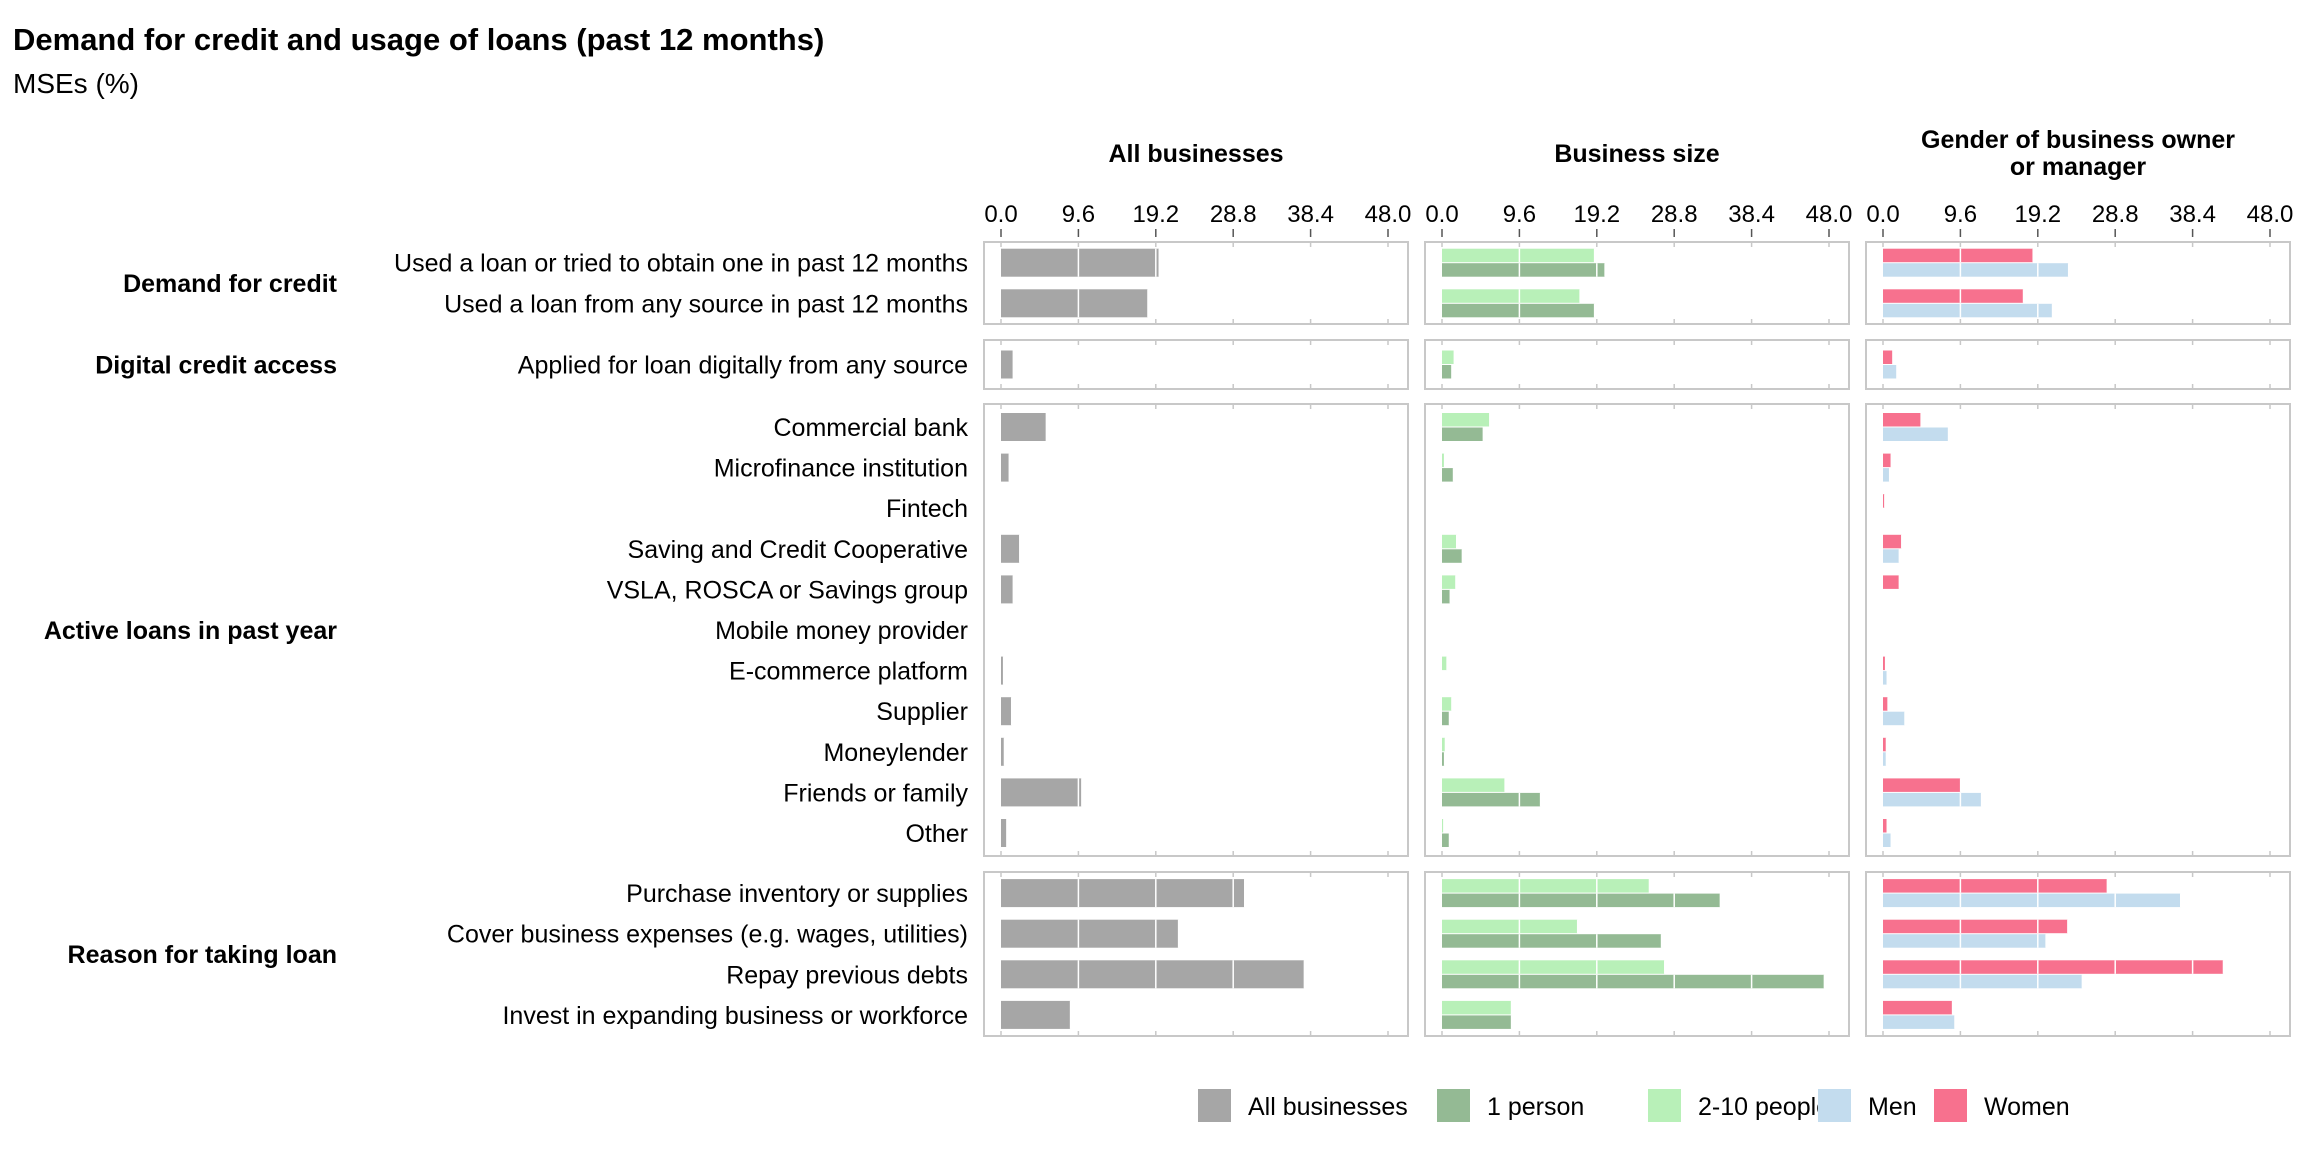  What do you see at coordinates (1764, 1107) in the screenshot?
I see `legend-label: 2-10 people` at bounding box center [1764, 1107].